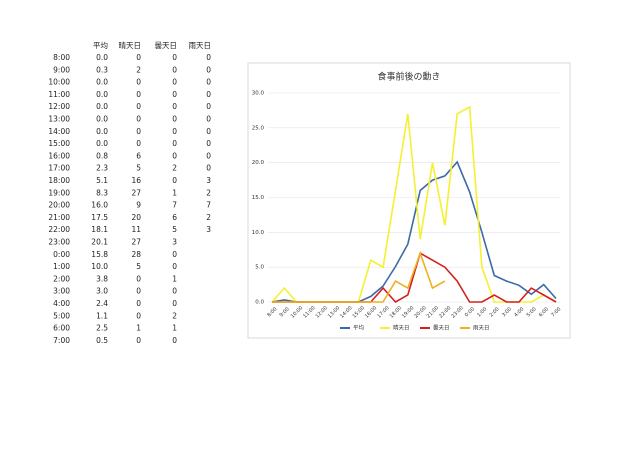 This screenshot has height=456, width=640. Describe the element at coordinates (481, 328) in the screenshot. I see `legend-label: 雨天日` at that location.